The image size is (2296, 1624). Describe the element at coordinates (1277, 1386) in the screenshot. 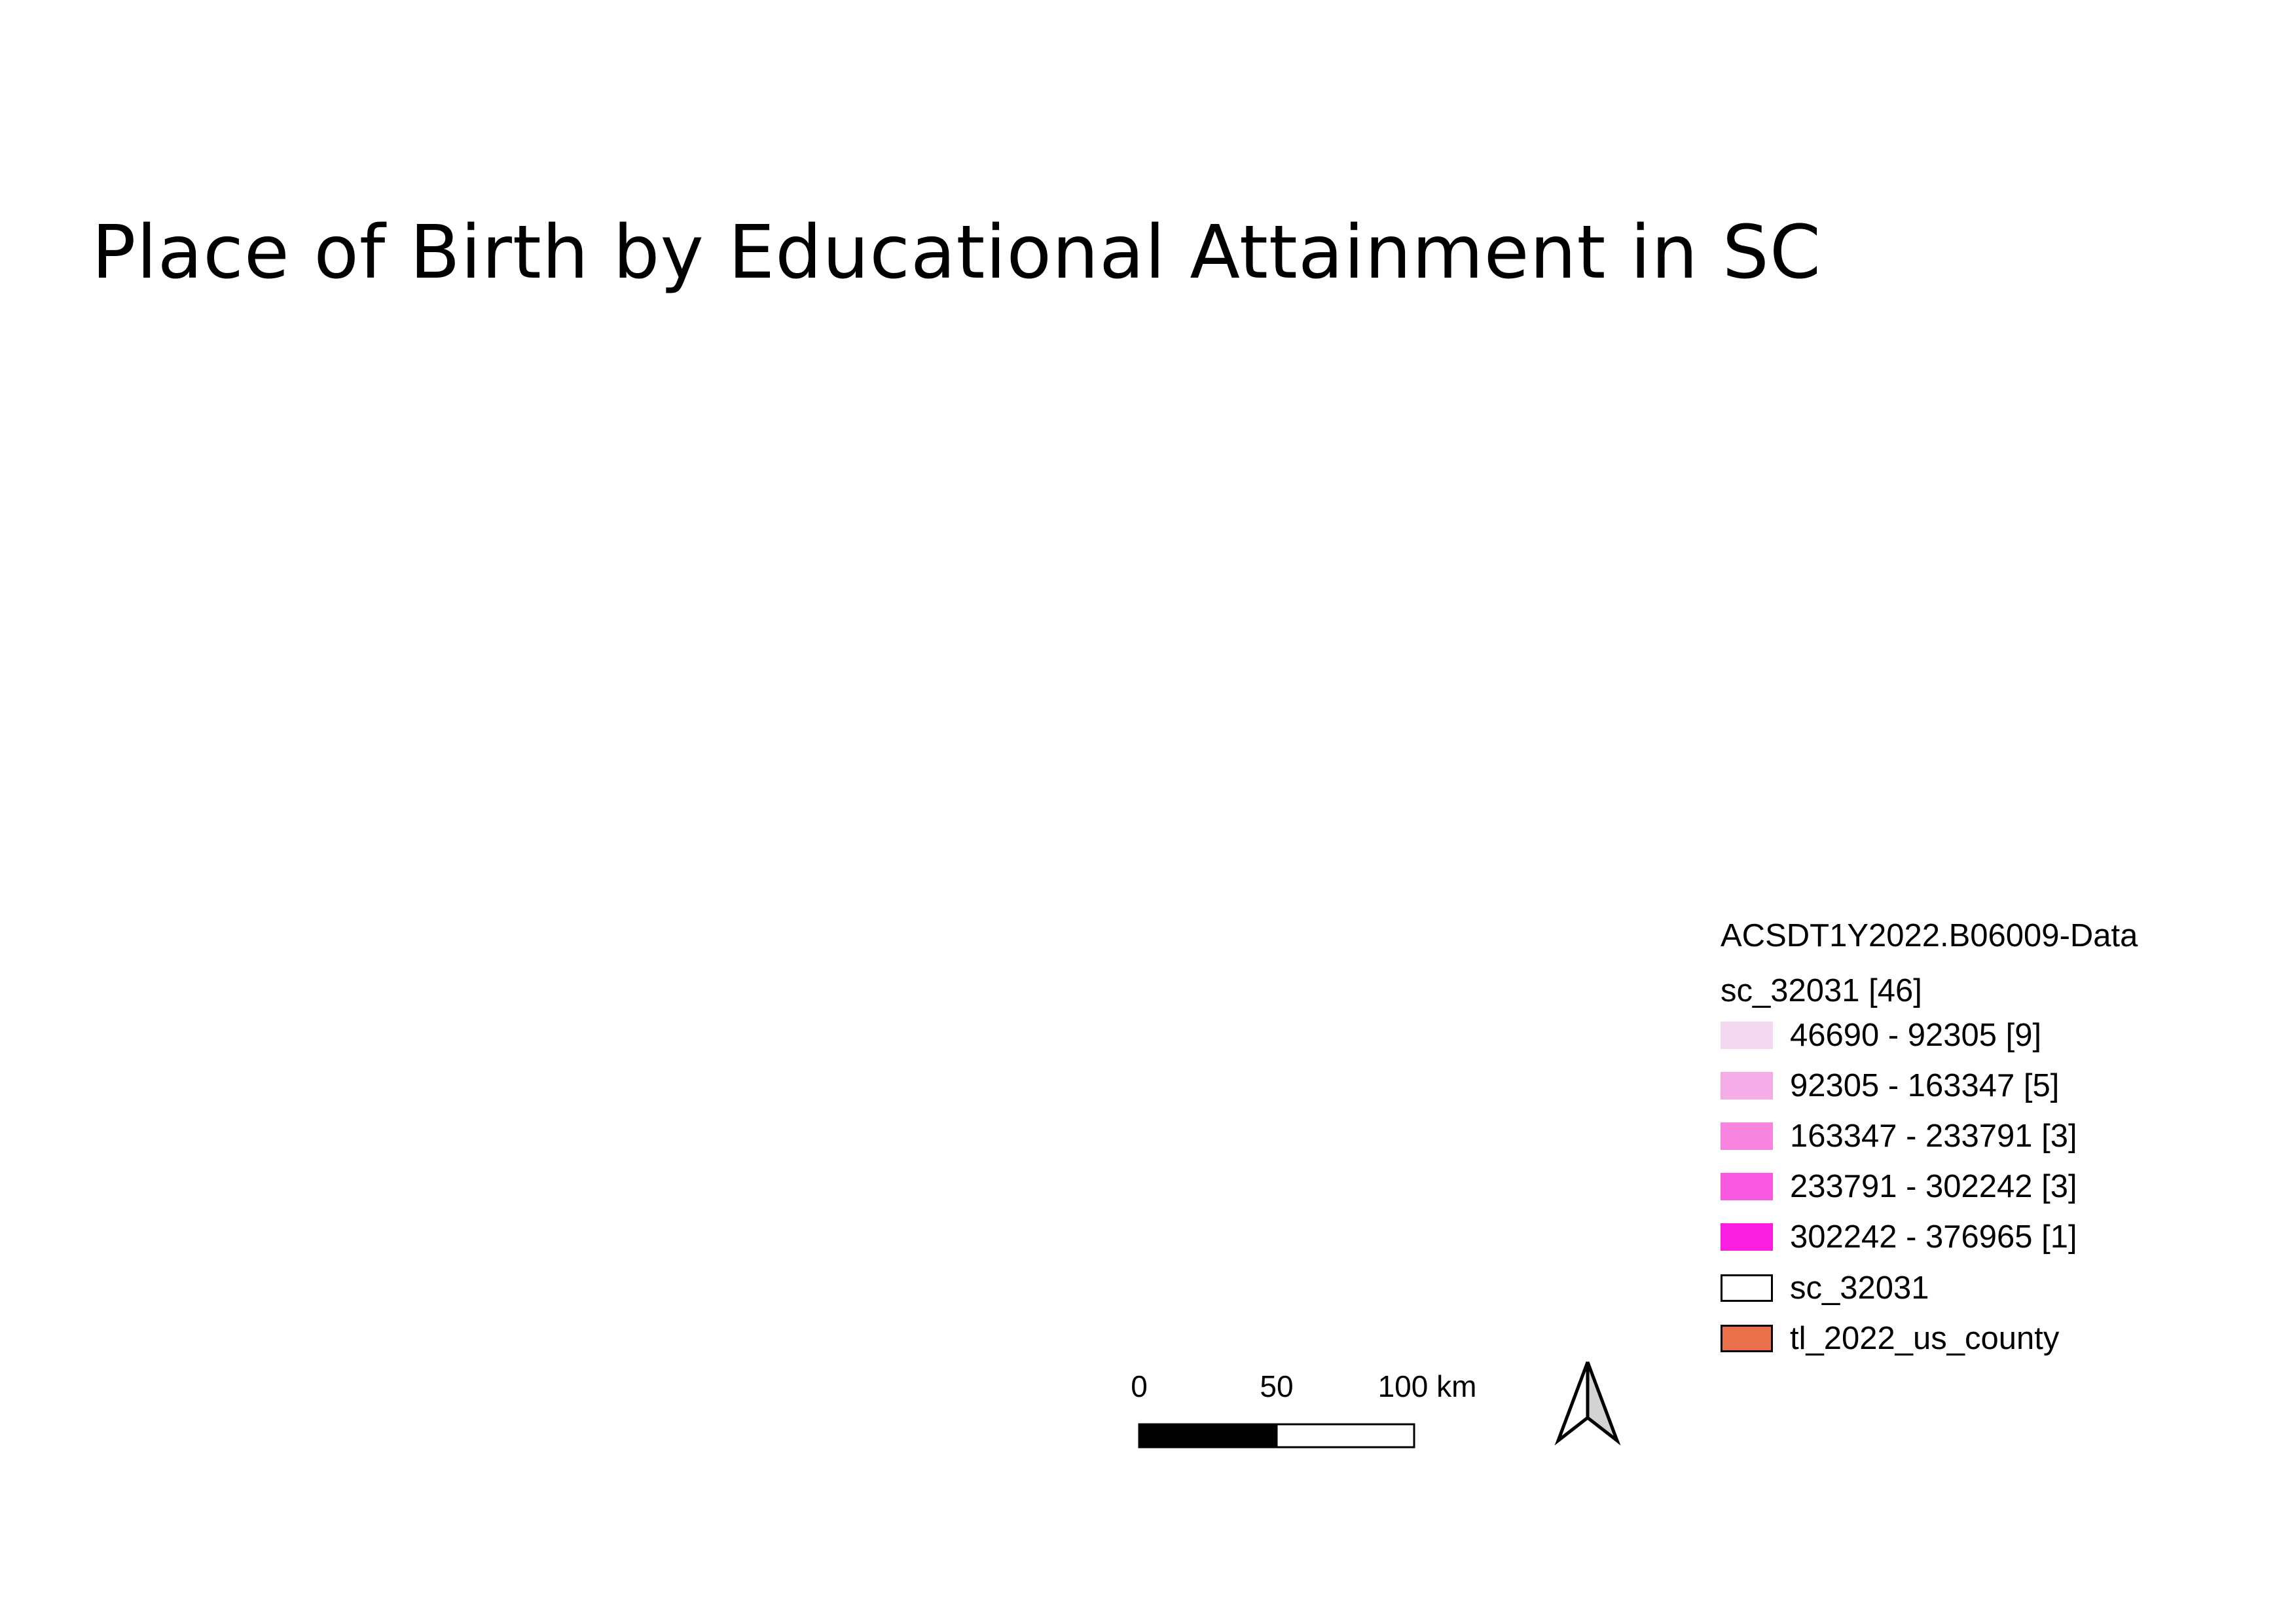

I see `scale-label-50: 50` at that location.